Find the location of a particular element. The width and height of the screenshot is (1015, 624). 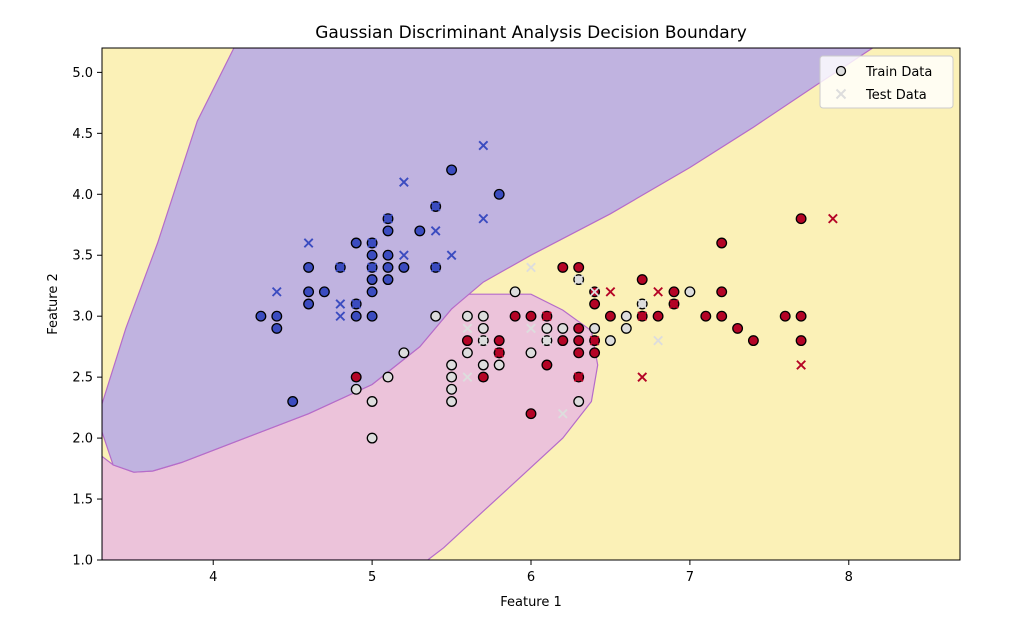

x-tick-label: 4 is located at coordinates (213, 577).